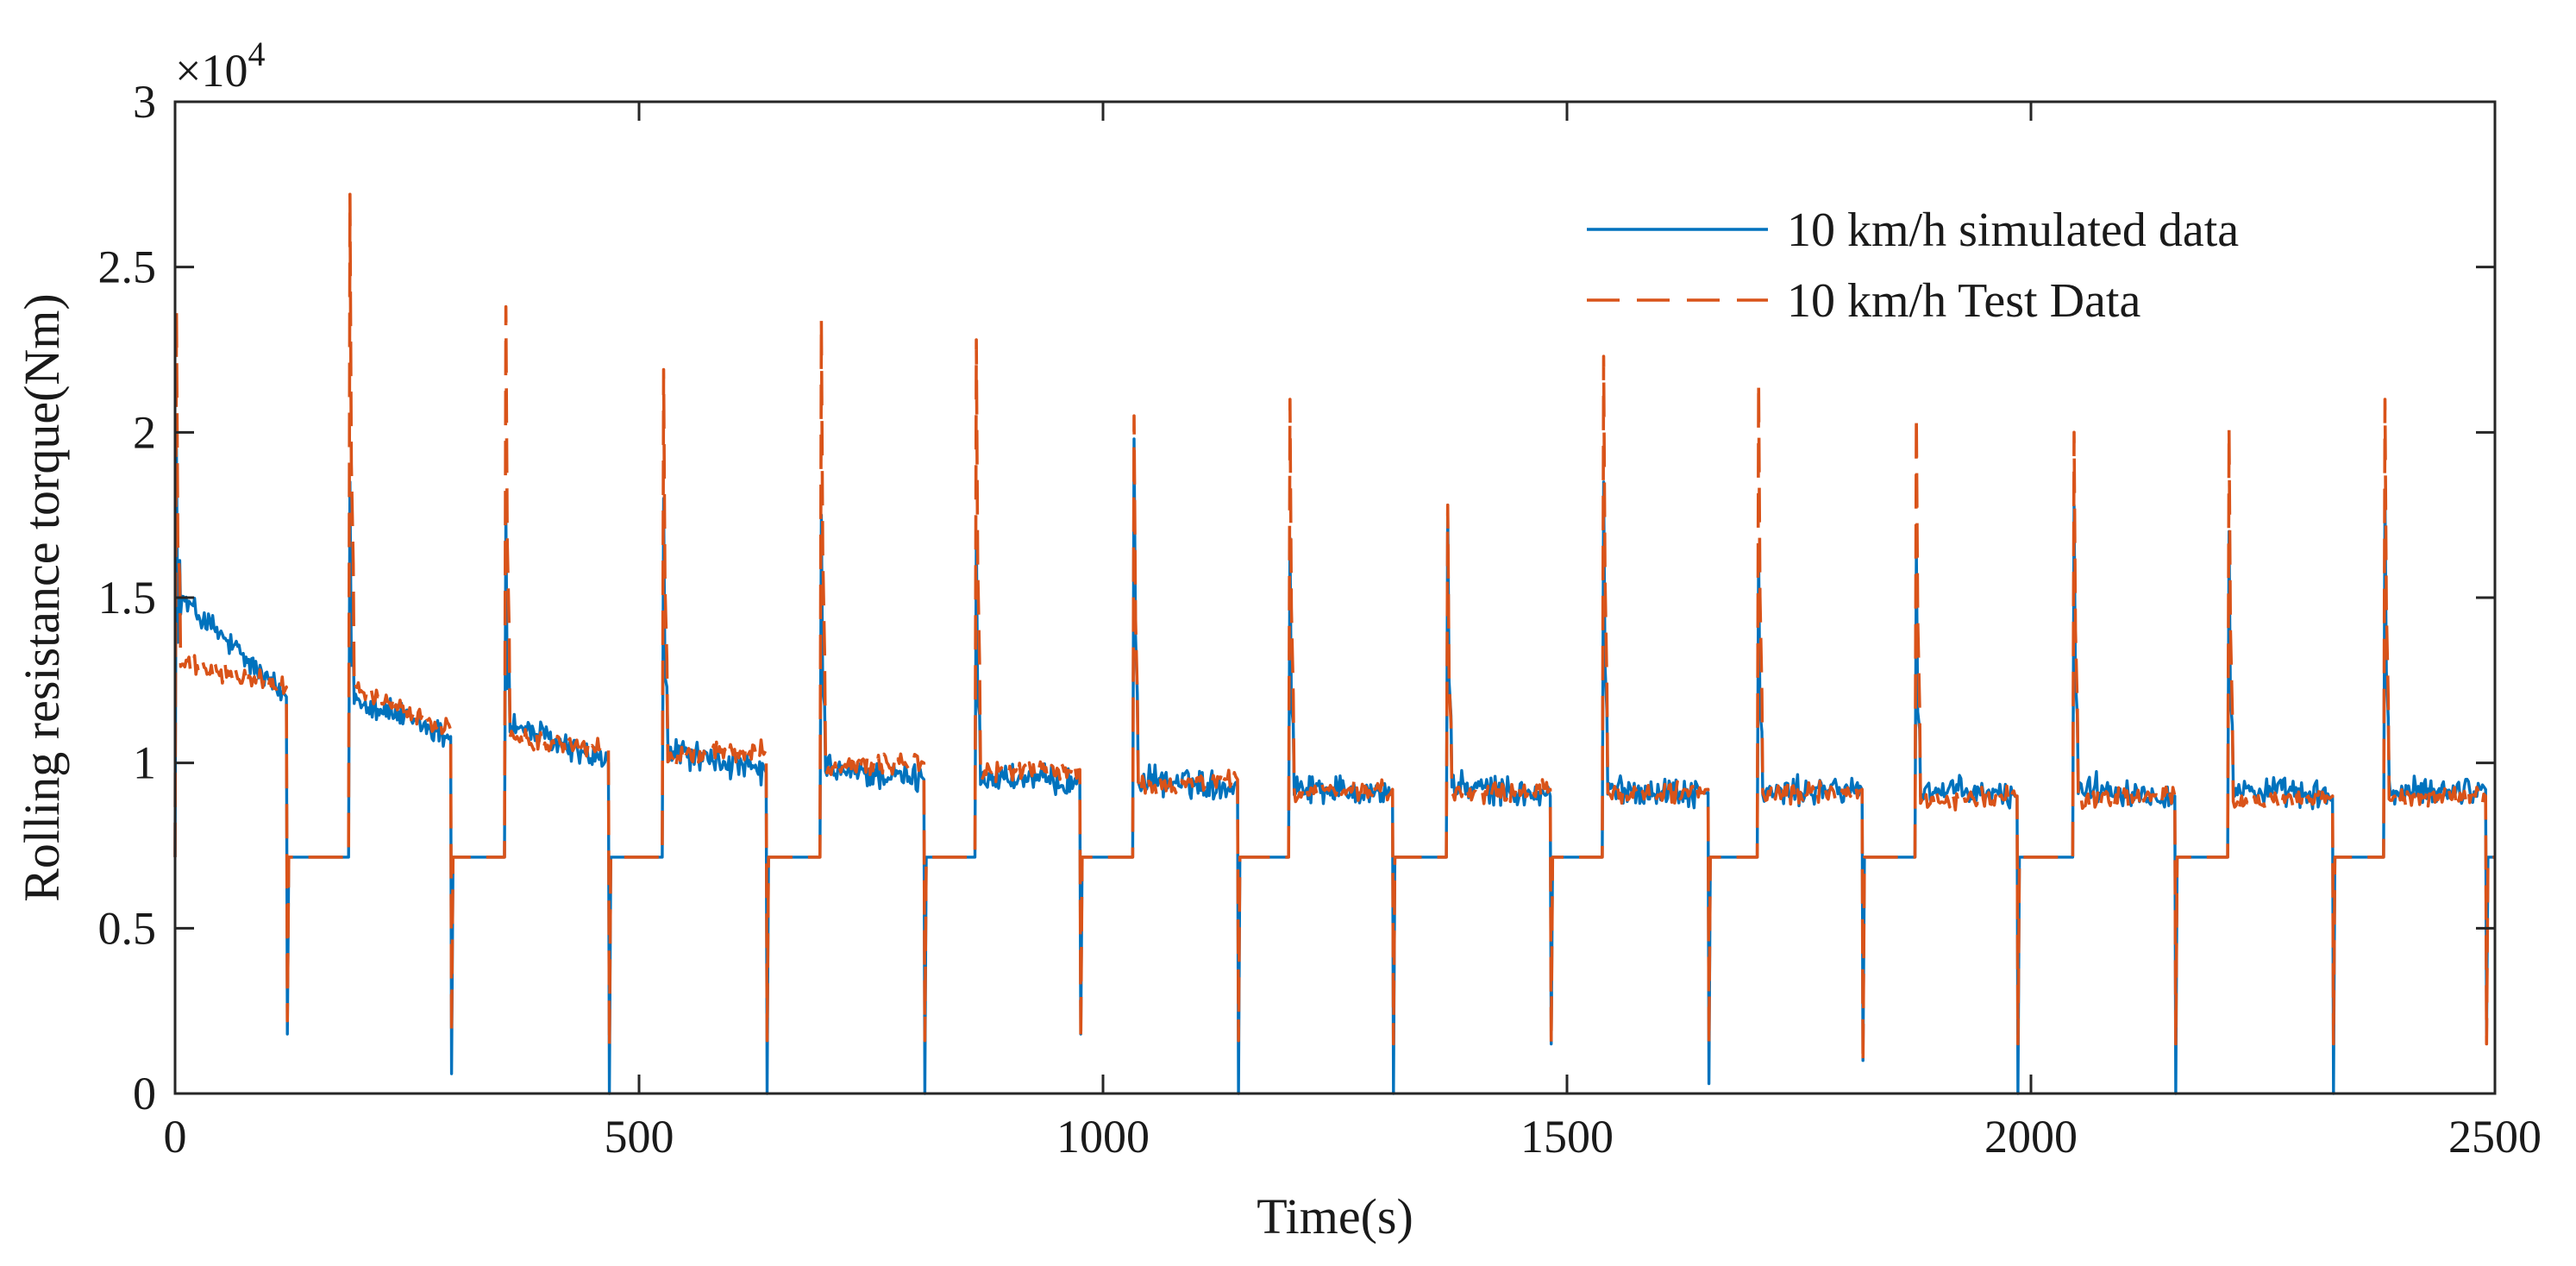  What do you see at coordinates (127, 267) in the screenshot?
I see `y-tick-label: 2.5` at bounding box center [127, 267].